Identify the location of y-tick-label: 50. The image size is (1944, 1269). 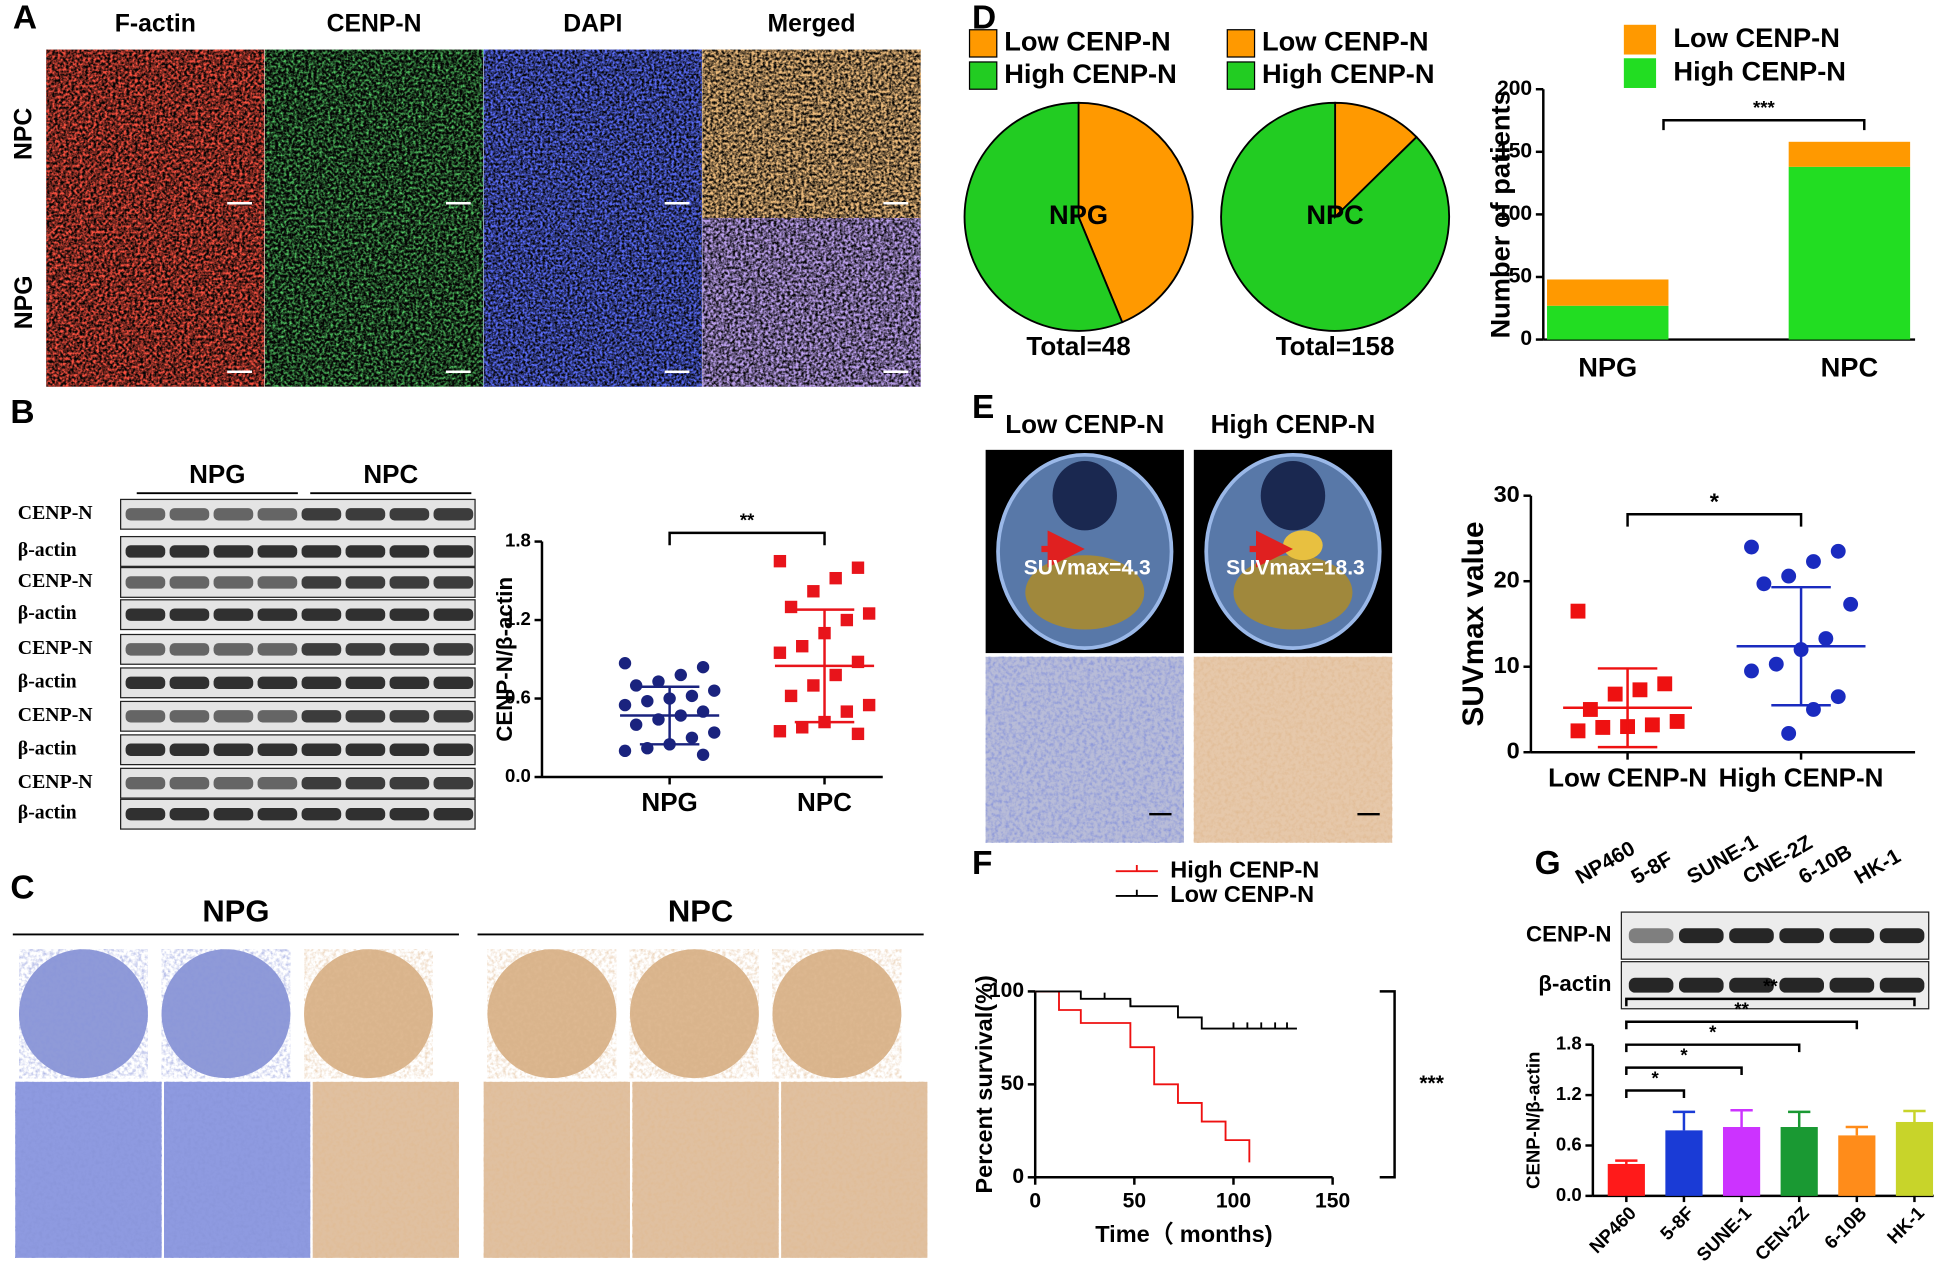
(1520, 276).